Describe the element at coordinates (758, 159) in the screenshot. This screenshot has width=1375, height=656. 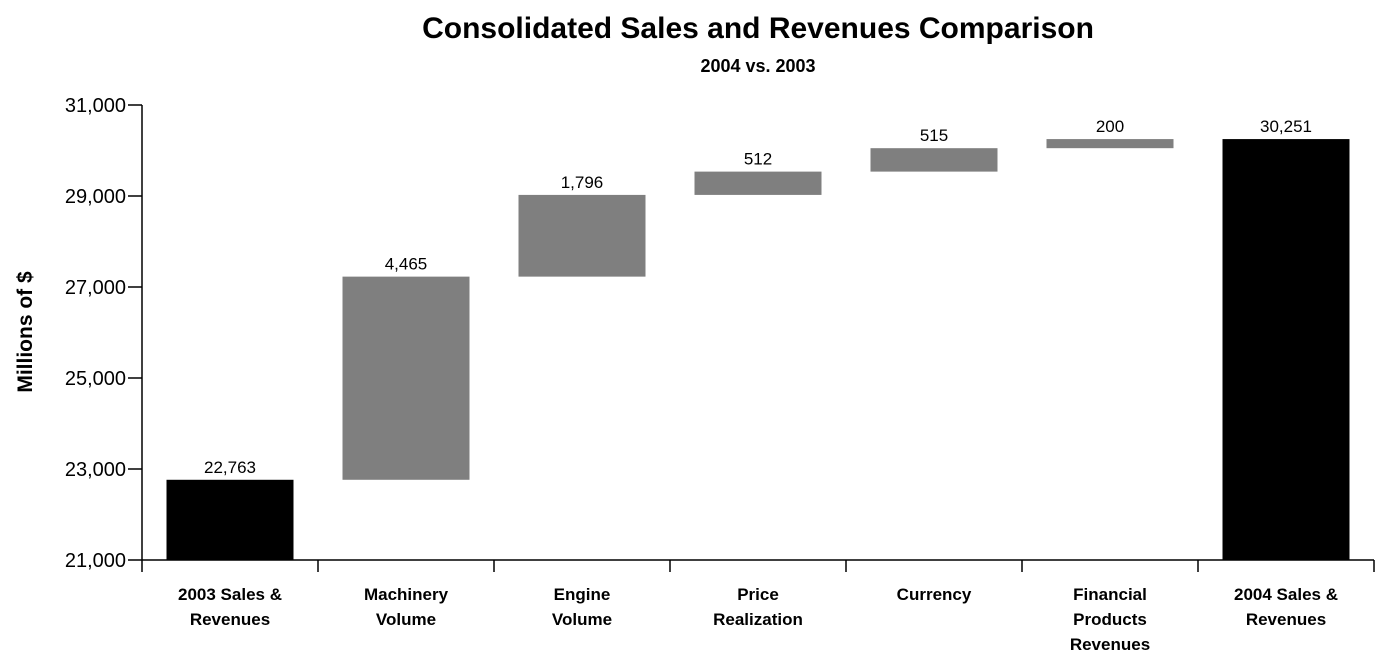
I see `data-label-3: 512` at that location.